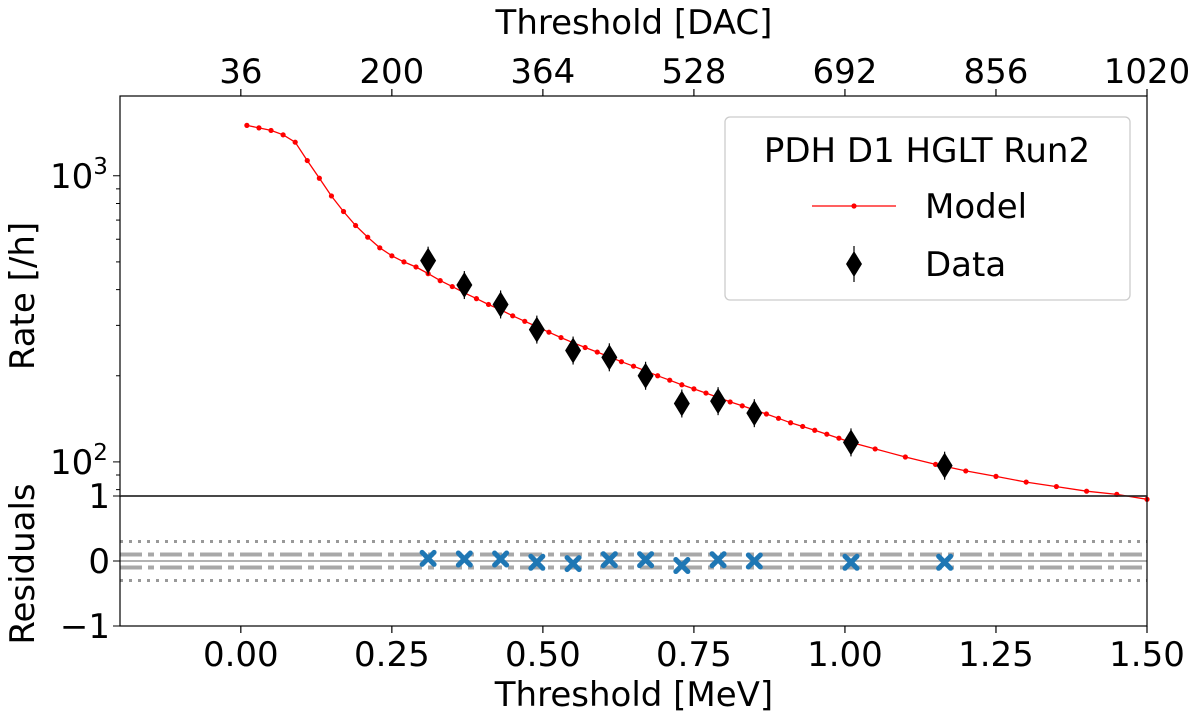 The width and height of the screenshot is (1200, 720). Describe the element at coordinates (23, 563) in the screenshot. I see `residuals-axis-label: Residuals` at that location.